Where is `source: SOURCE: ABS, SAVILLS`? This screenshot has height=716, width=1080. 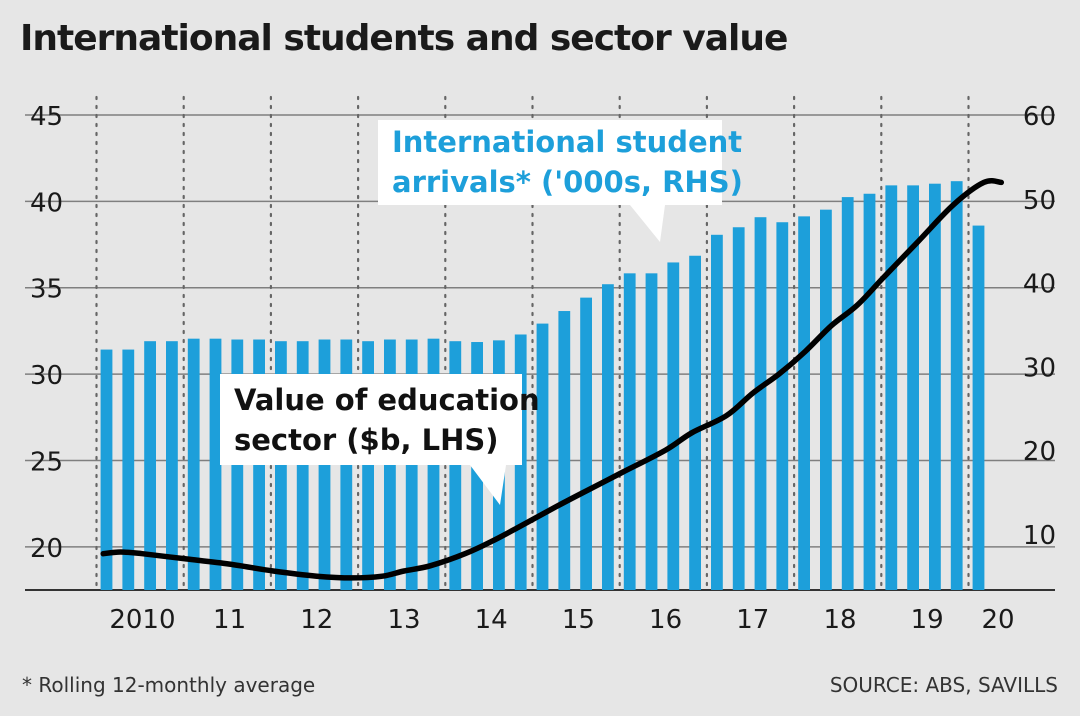 source: SOURCE: ABS, SAVILLS is located at coordinates (944, 685).